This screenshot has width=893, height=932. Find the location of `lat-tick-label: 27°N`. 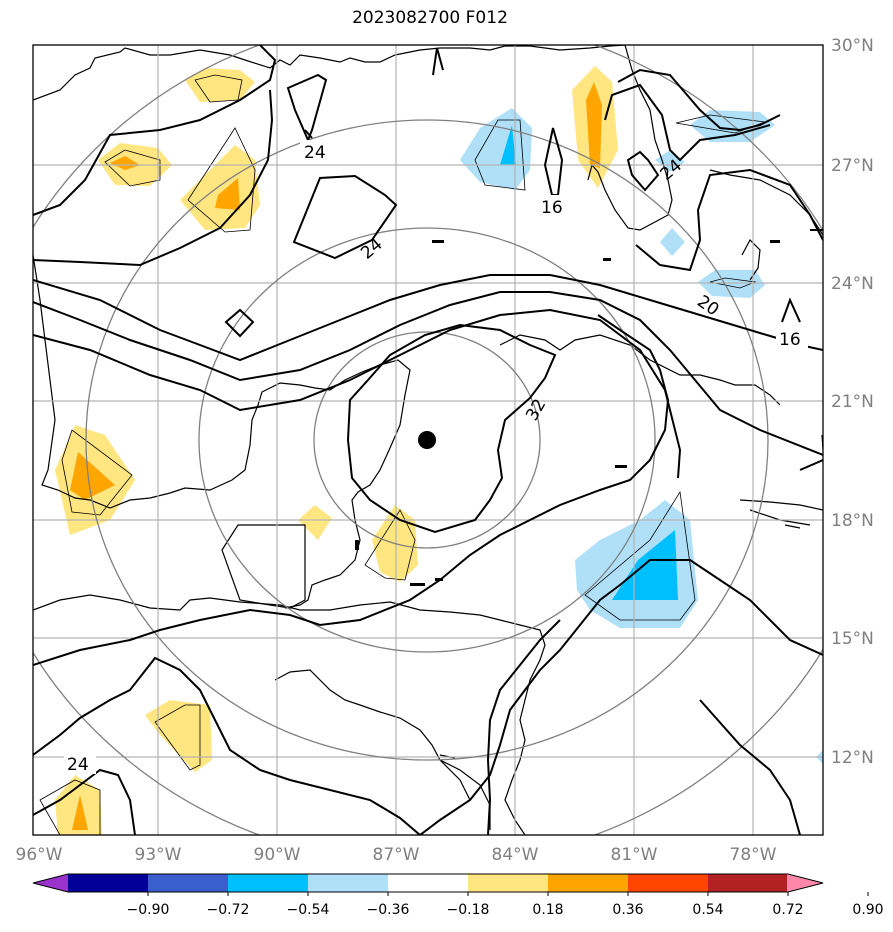

lat-tick-label: 27°N is located at coordinates (852, 166).